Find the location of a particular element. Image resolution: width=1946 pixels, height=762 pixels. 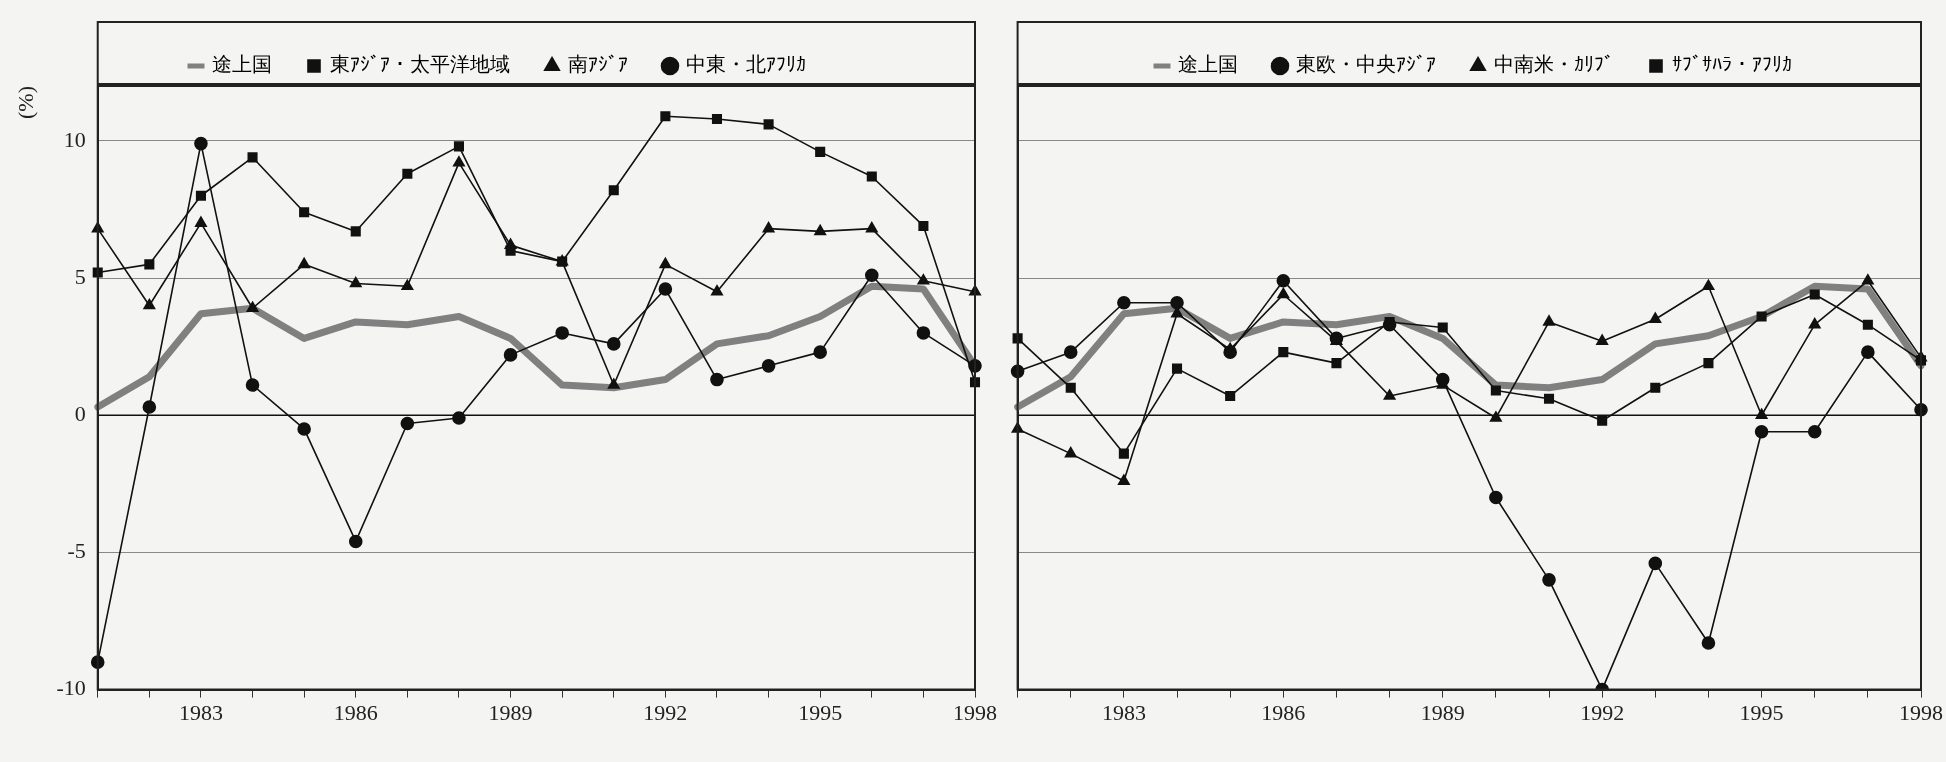

legend-label: 南ｱｼﾞｱ is located at coordinates (598, 64).